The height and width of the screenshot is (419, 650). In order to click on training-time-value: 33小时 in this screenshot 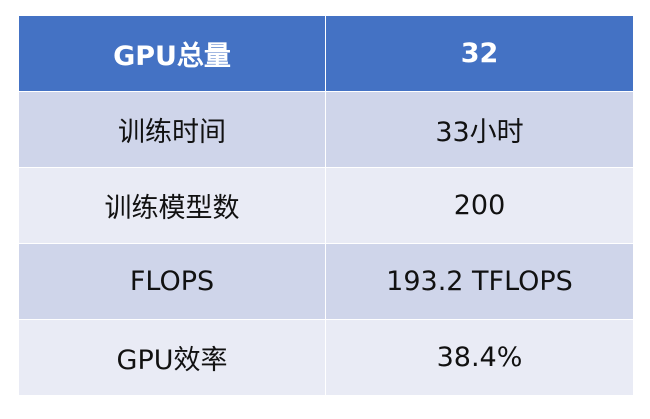, I will do `click(479, 129)`.